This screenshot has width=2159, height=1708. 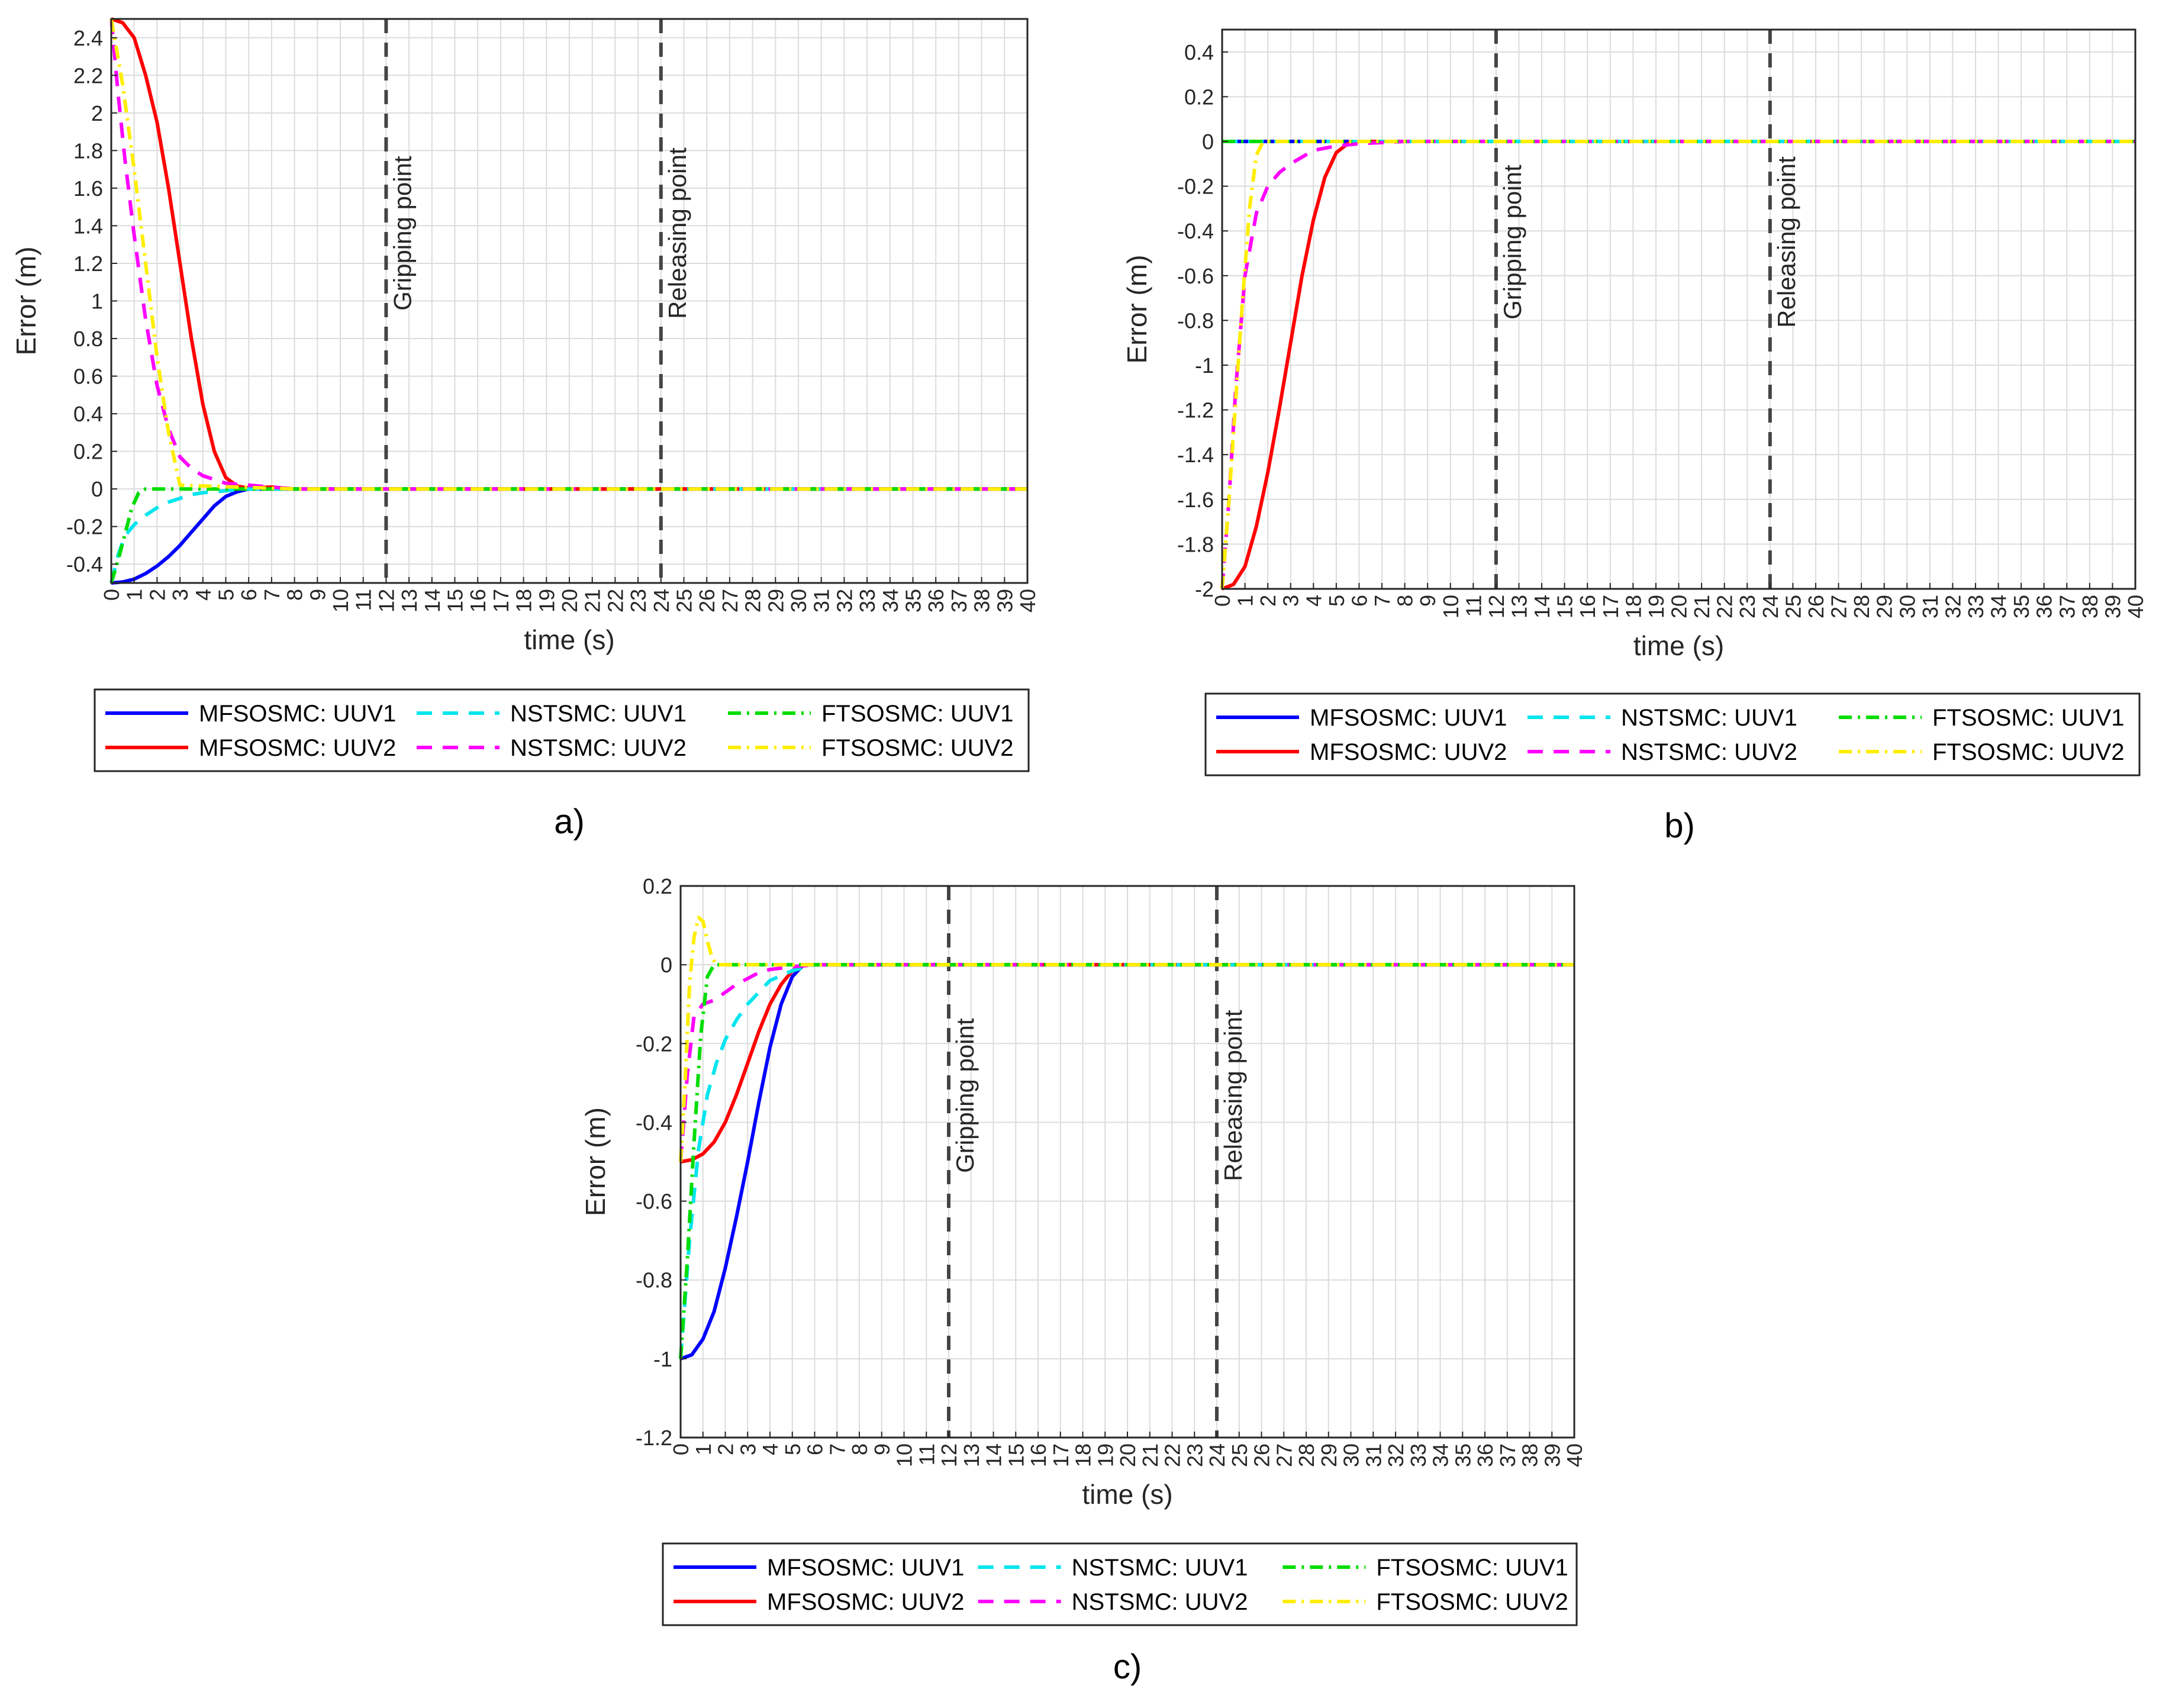 What do you see at coordinates (1120, 1584) in the screenshot?
I see `legend-box` at bounding box center [1120, 1584].